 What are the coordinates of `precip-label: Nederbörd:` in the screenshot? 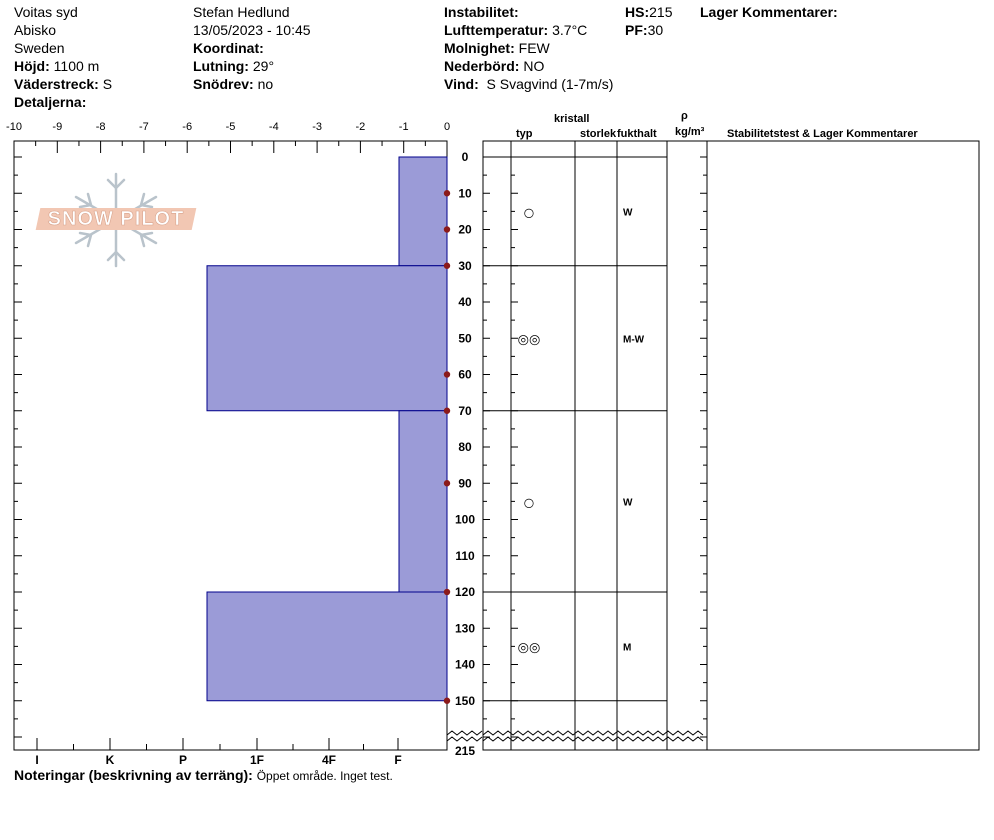 It's located at (482, 66).